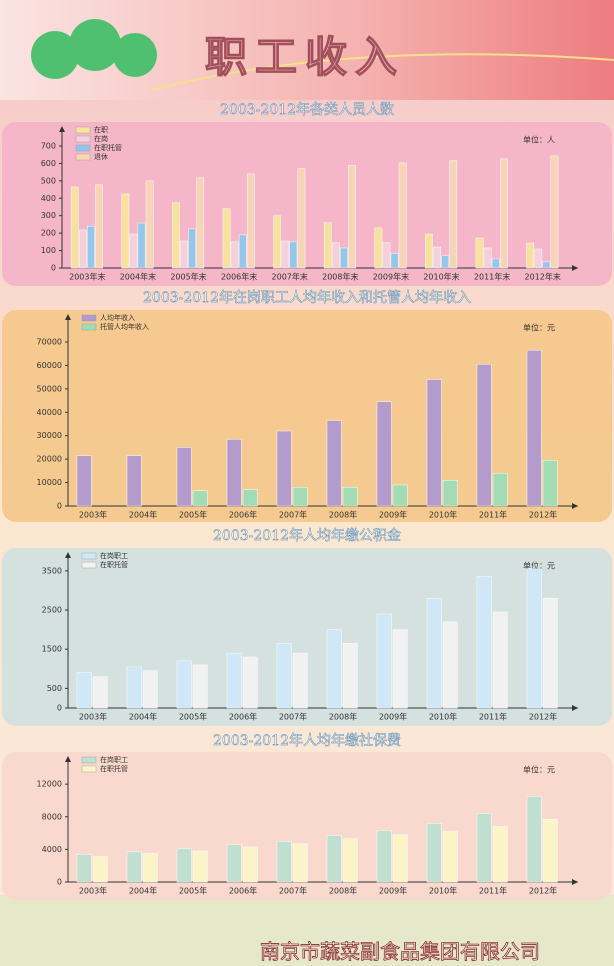 The image size is (614, 966). I want to click on x-tick-label: 2003年末, so click(87, 277).